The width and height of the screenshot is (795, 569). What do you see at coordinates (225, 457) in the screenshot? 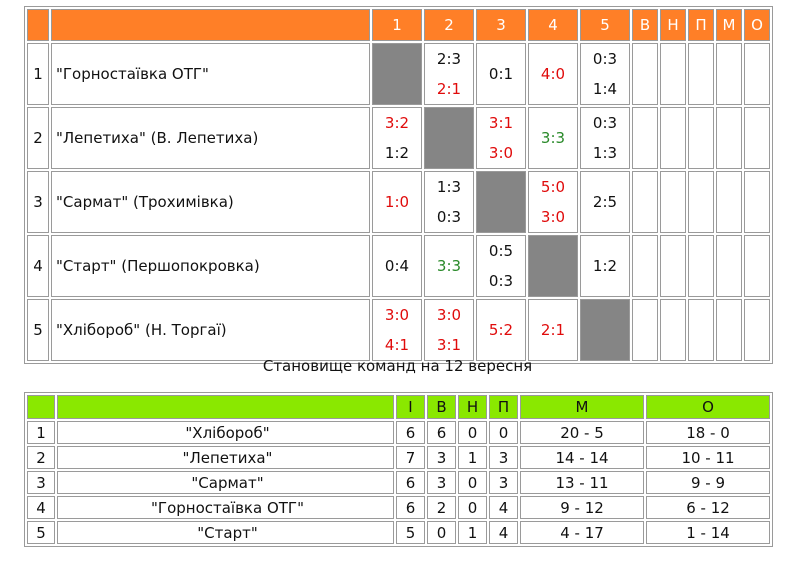
I see `team-name: "Лепетиха"` at bounding box center [225, 457].